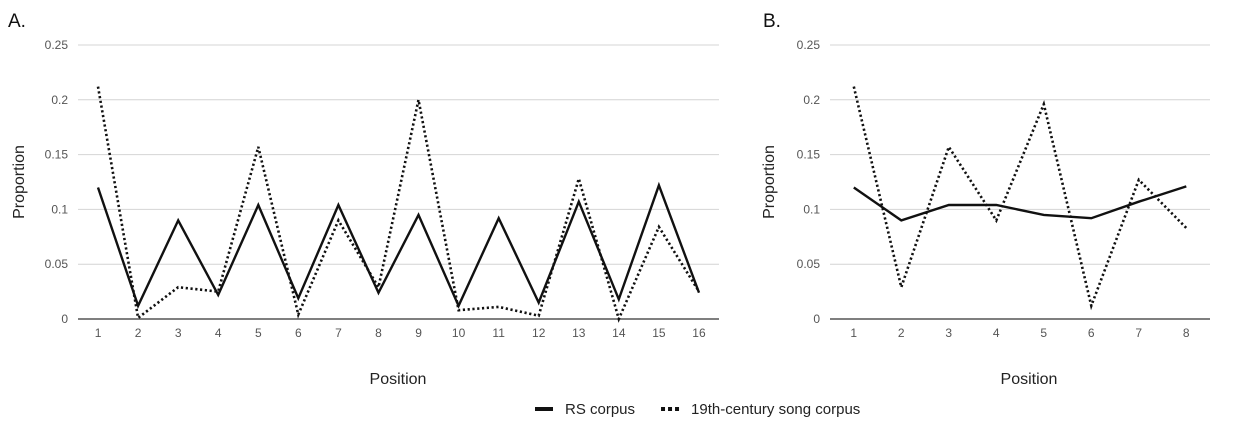 The height and width of the screenshot is (427, 1258). What do you see at coordinates (772, 21) in the screenshot?
I see `panel-label: B.` at bounding box center [772, 21].